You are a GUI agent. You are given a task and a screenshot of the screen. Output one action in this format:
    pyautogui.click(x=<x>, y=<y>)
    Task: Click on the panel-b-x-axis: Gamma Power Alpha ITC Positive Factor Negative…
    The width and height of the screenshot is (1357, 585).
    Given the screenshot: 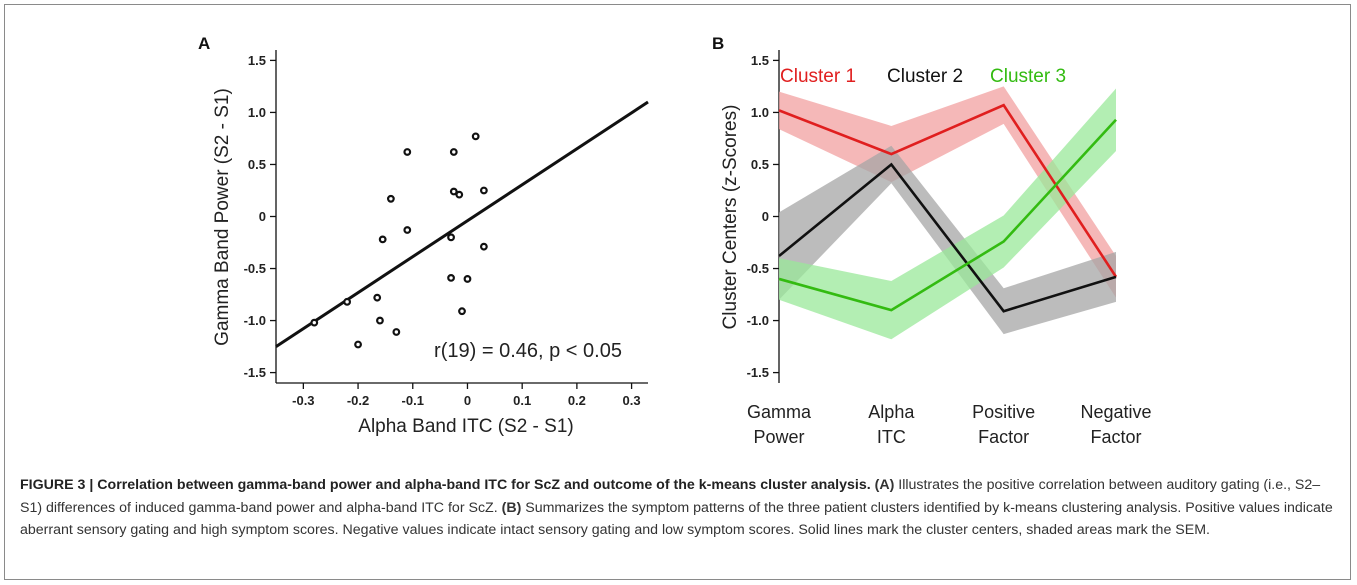 What is the action you would take?
    pyautogui.click(x=949, y=424)
    